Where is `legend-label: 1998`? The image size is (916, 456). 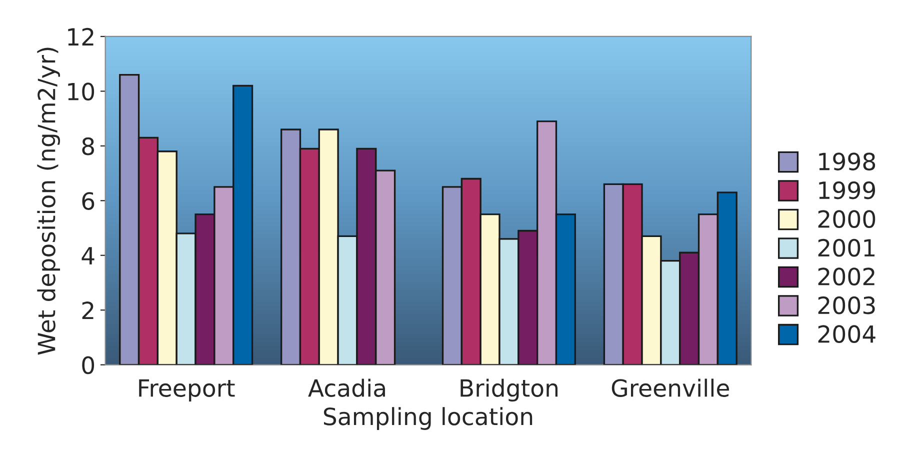 legend-label: 1998 is located at coordinates (847, 161).